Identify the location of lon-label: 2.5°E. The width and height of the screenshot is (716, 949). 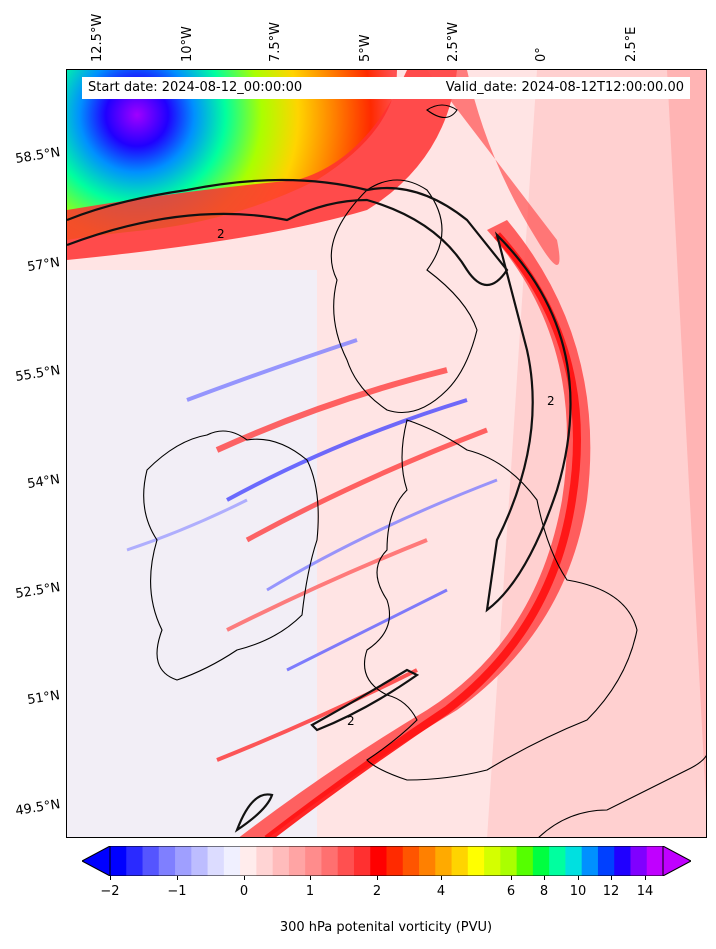
(631, 44).